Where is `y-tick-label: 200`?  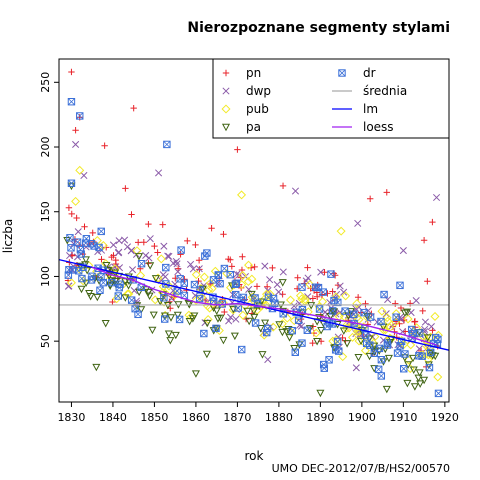 y-tick-label: 200 is located at coordinates (45, 147).